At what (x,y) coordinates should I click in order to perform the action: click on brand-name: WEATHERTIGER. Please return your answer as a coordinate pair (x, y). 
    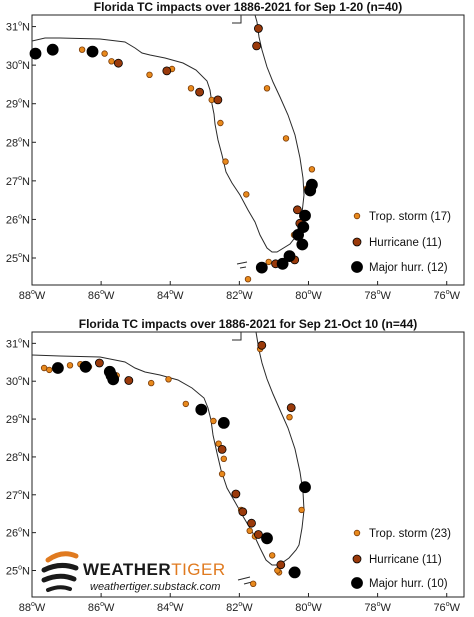
    Looking at the image, I should click on (154, 569).